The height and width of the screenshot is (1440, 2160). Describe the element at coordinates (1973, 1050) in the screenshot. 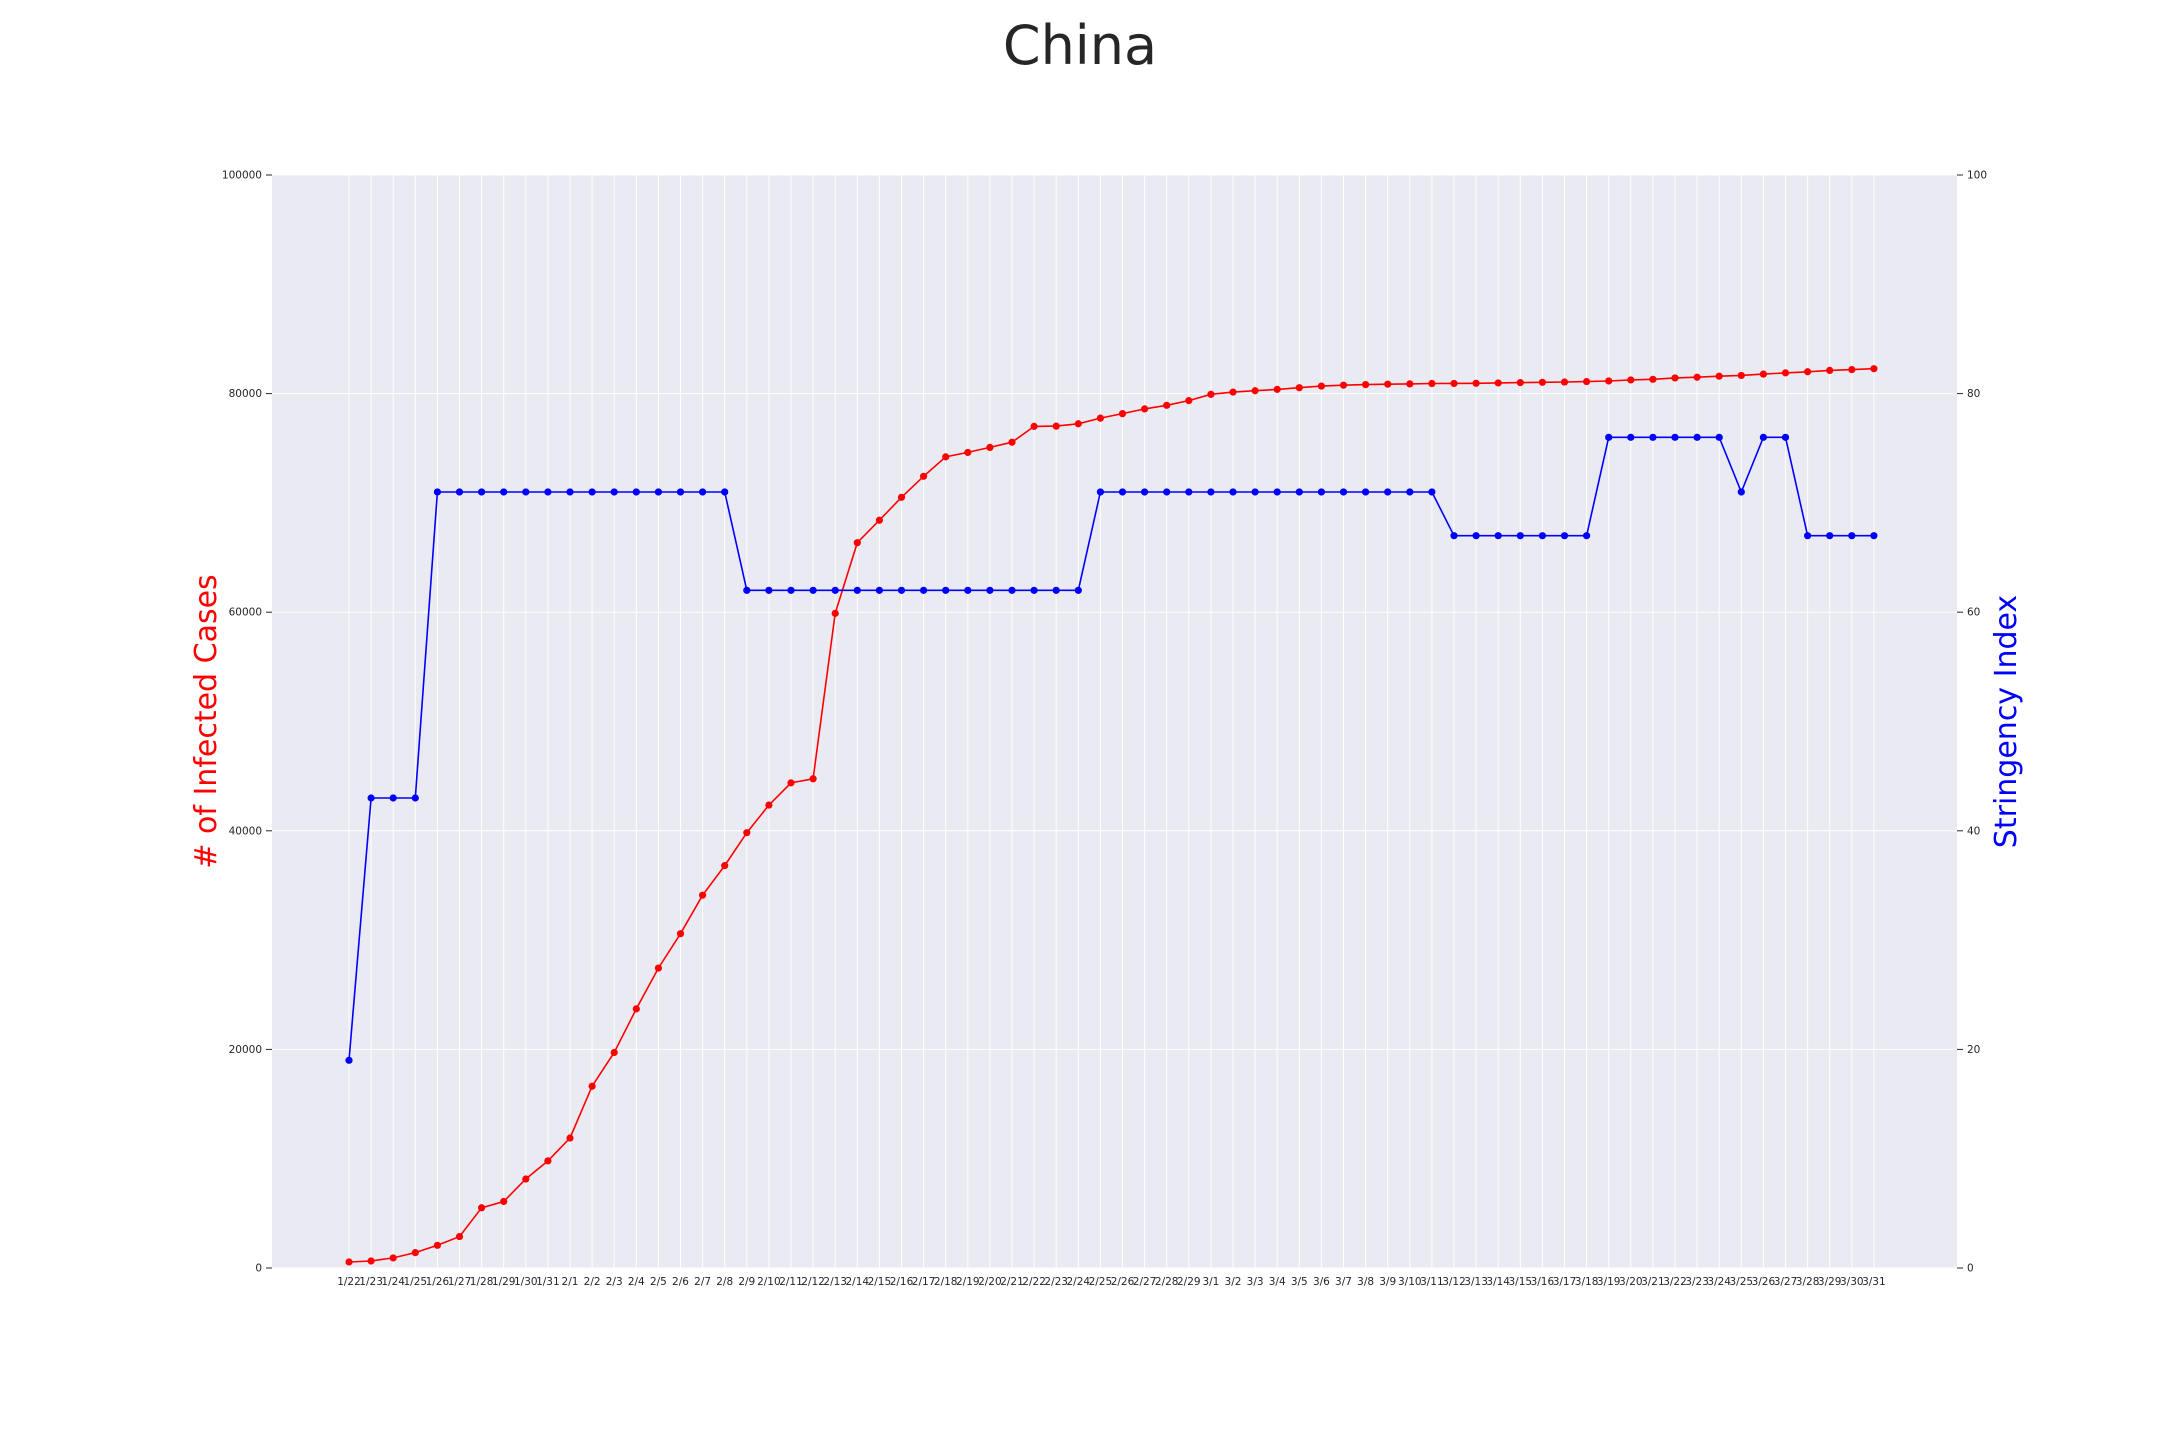

I see `y-right-tick-label: 20` at that location.